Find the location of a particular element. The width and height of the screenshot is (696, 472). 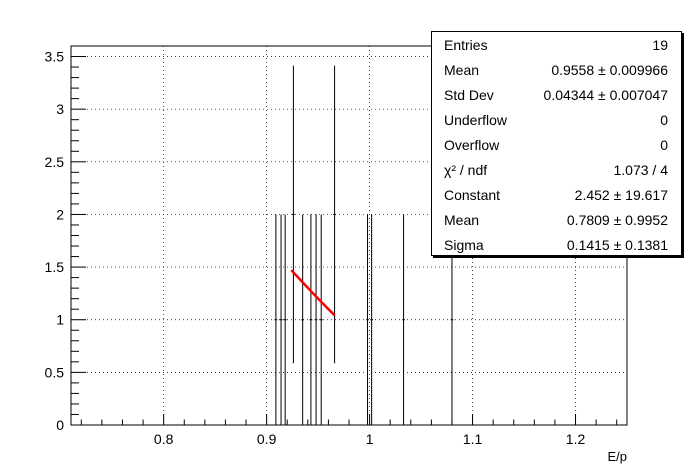

stat-row: χ² / ndf 1.073 / 4 is located at coordinates (556, 169).